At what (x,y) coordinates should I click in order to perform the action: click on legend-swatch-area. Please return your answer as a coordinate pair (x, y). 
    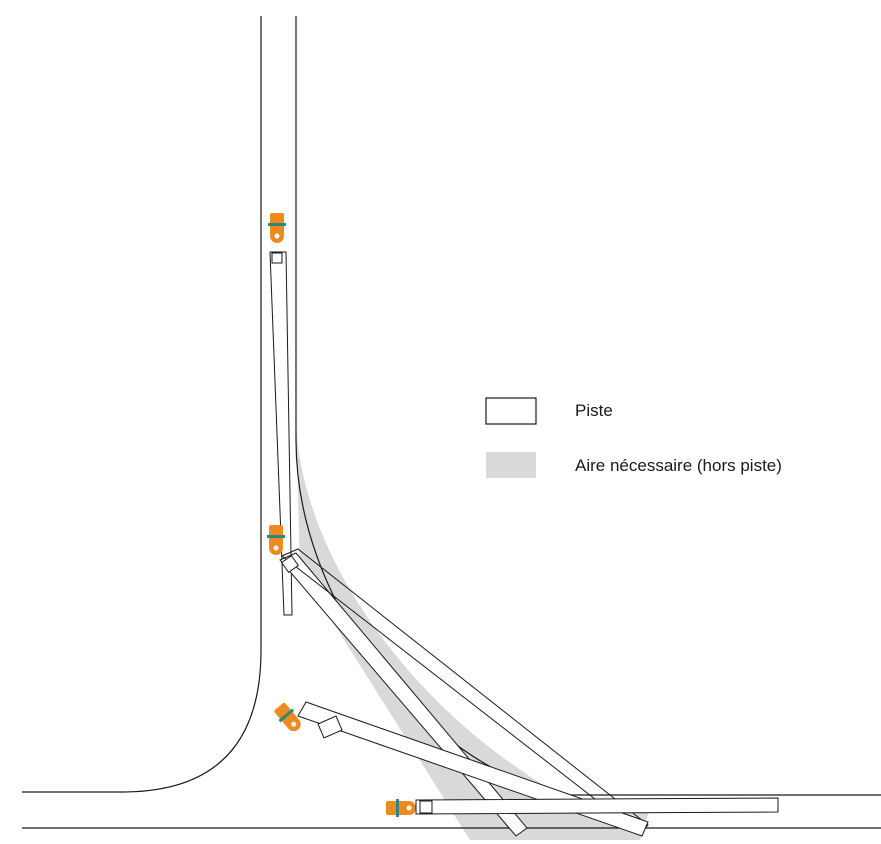
    Looking at the image, I should click on (511, 465).